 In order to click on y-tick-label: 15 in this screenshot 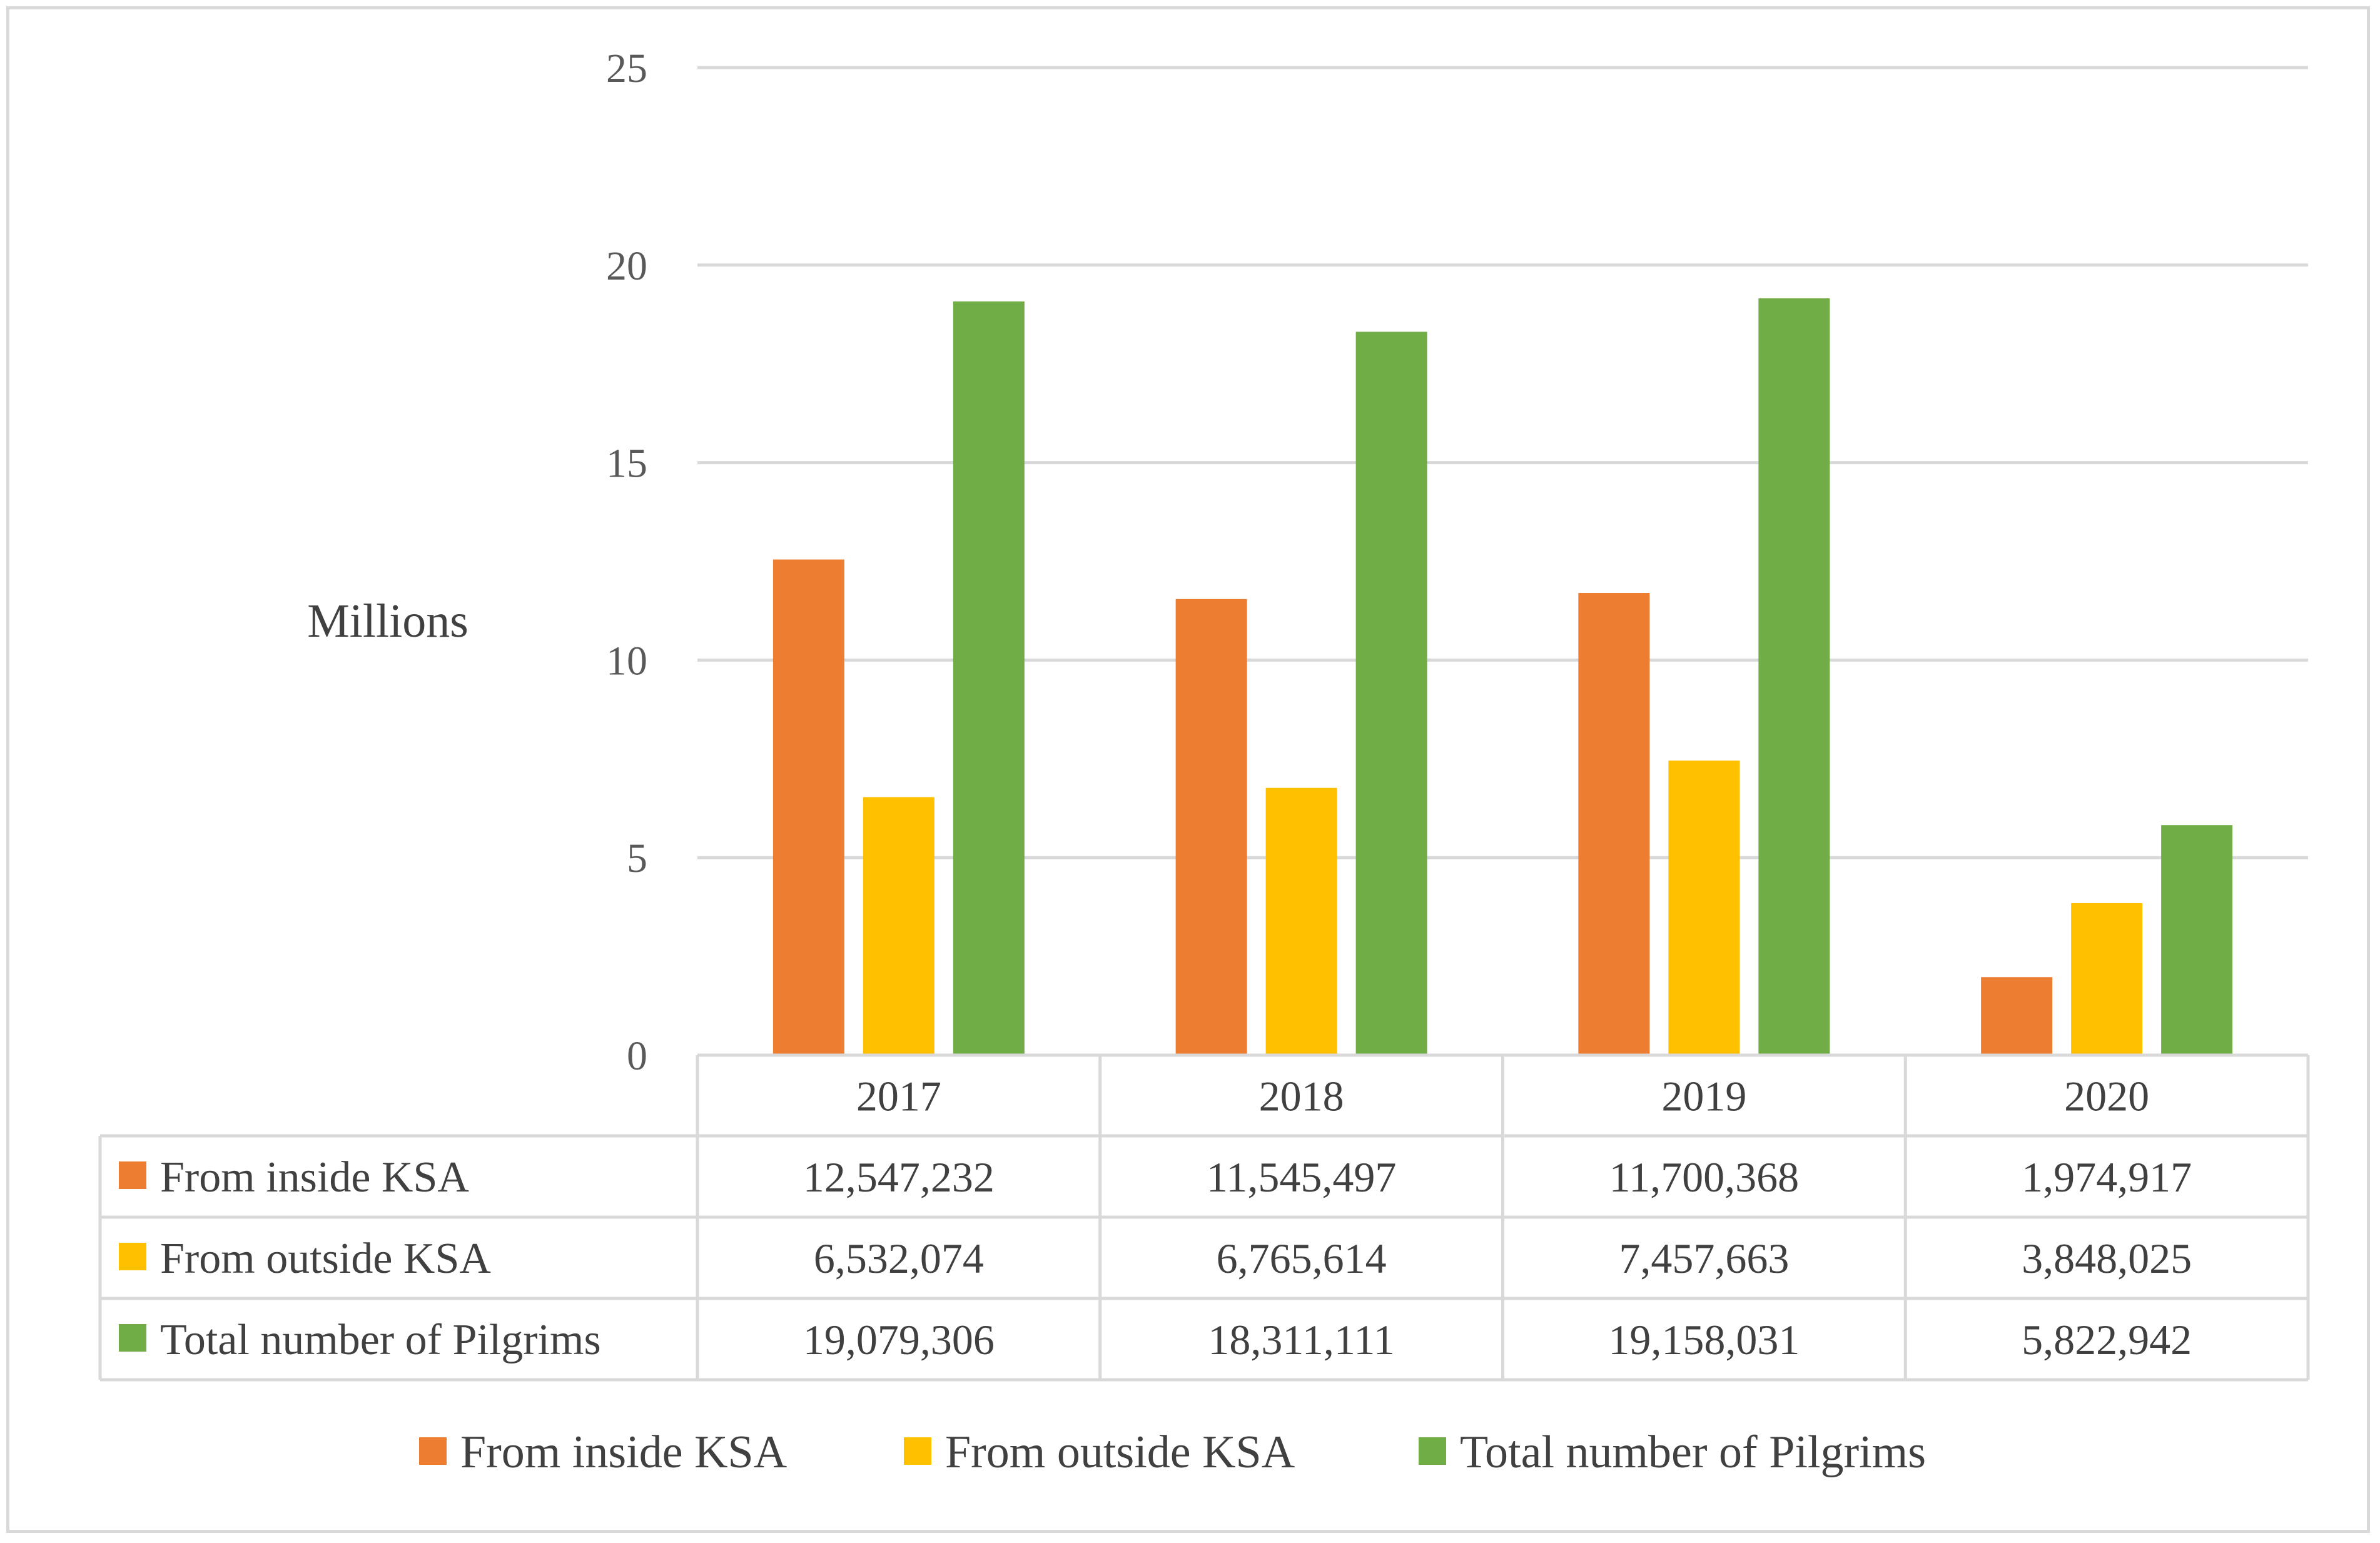, I will do `click(626, 464)`.